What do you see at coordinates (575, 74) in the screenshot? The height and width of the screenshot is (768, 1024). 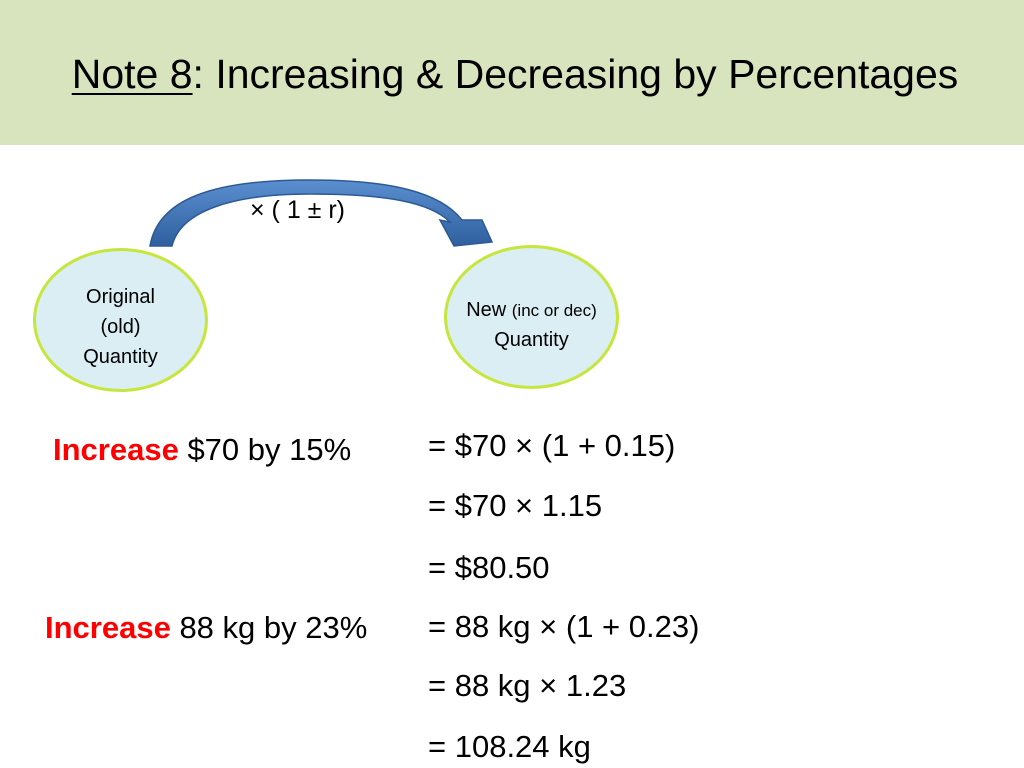 I see `title-text: : Increasing & Decreasing by Percentages` at bounding box center [575, 74].